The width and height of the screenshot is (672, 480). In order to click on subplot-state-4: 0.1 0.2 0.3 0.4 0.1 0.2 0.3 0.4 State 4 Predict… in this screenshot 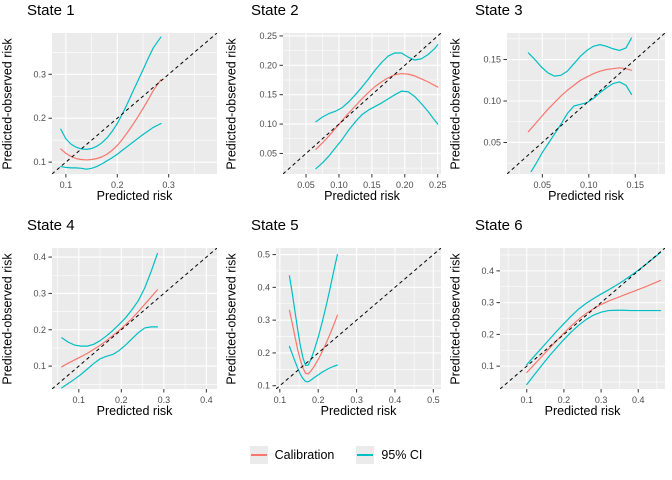, I will do `click(112, 322)`.